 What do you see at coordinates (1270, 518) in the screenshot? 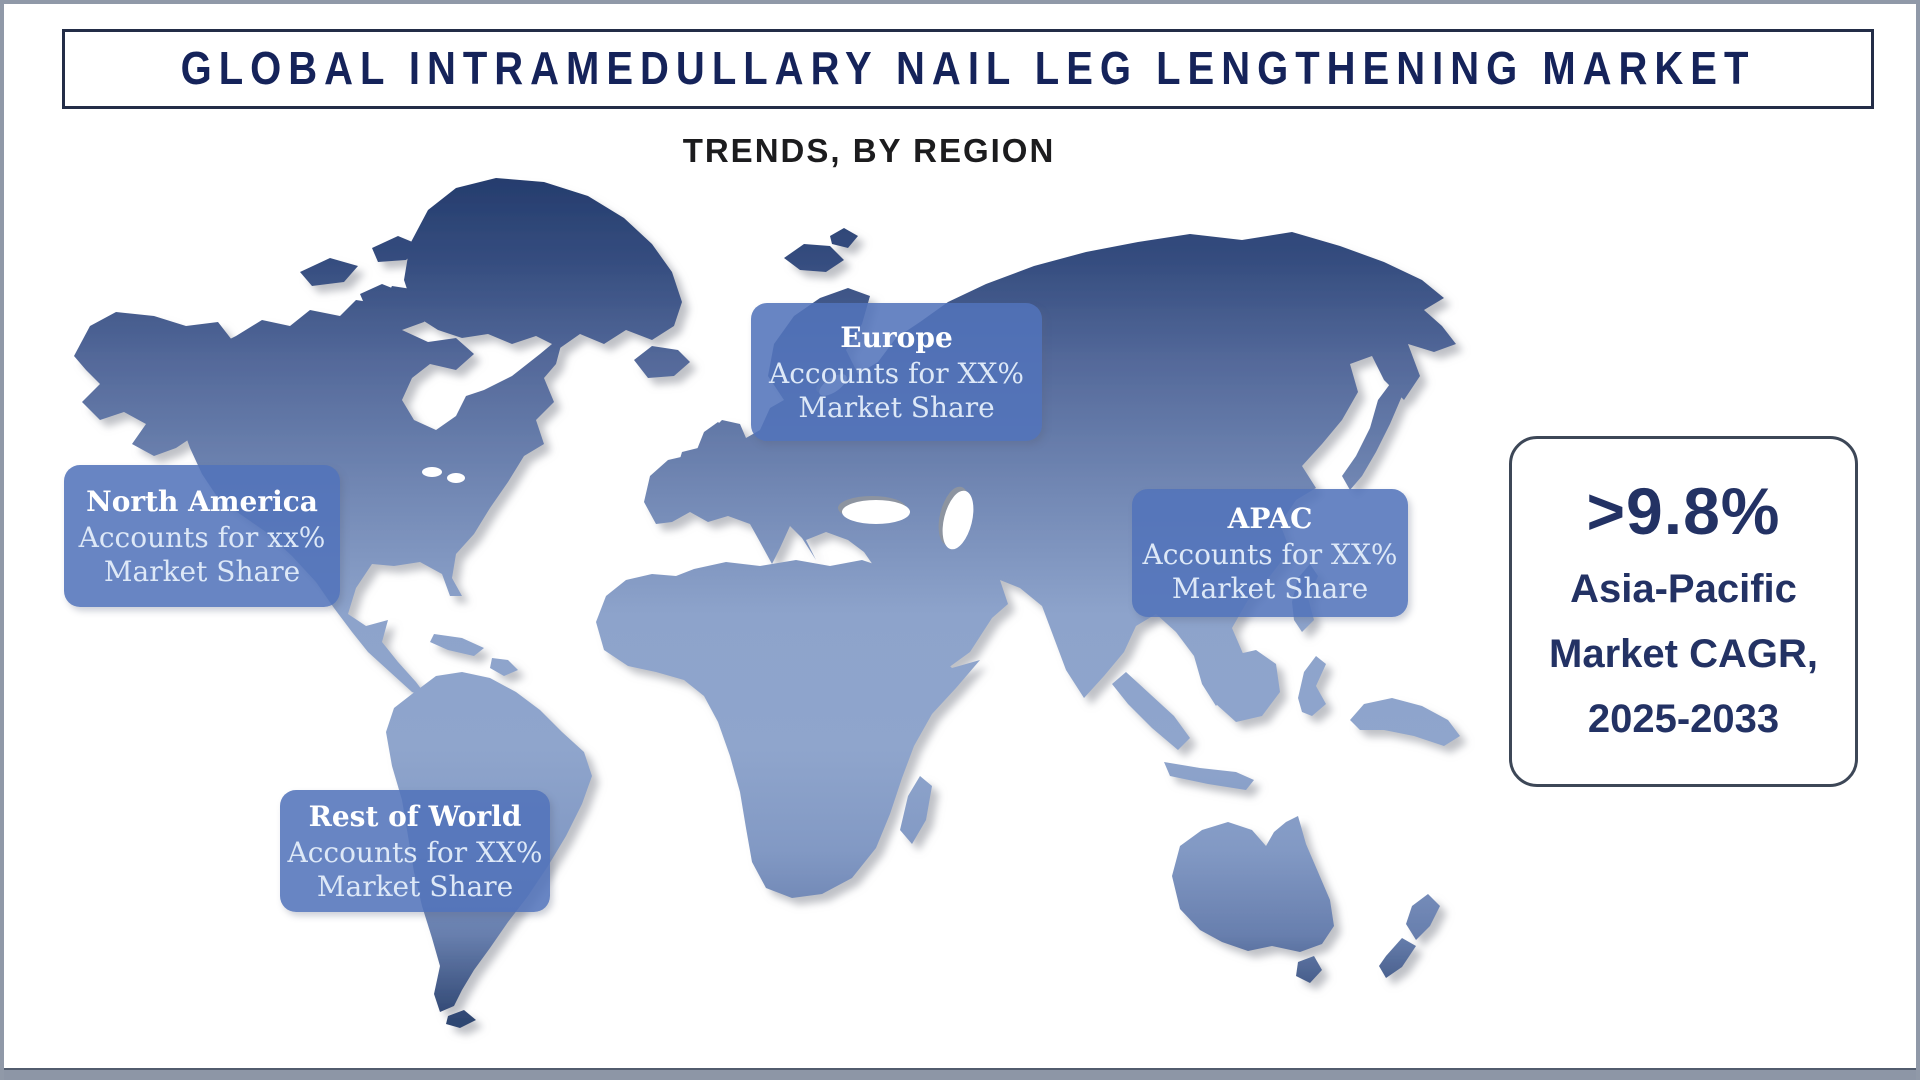
I see `callout-region-title: APAC` at bounding box center [1270, 518].